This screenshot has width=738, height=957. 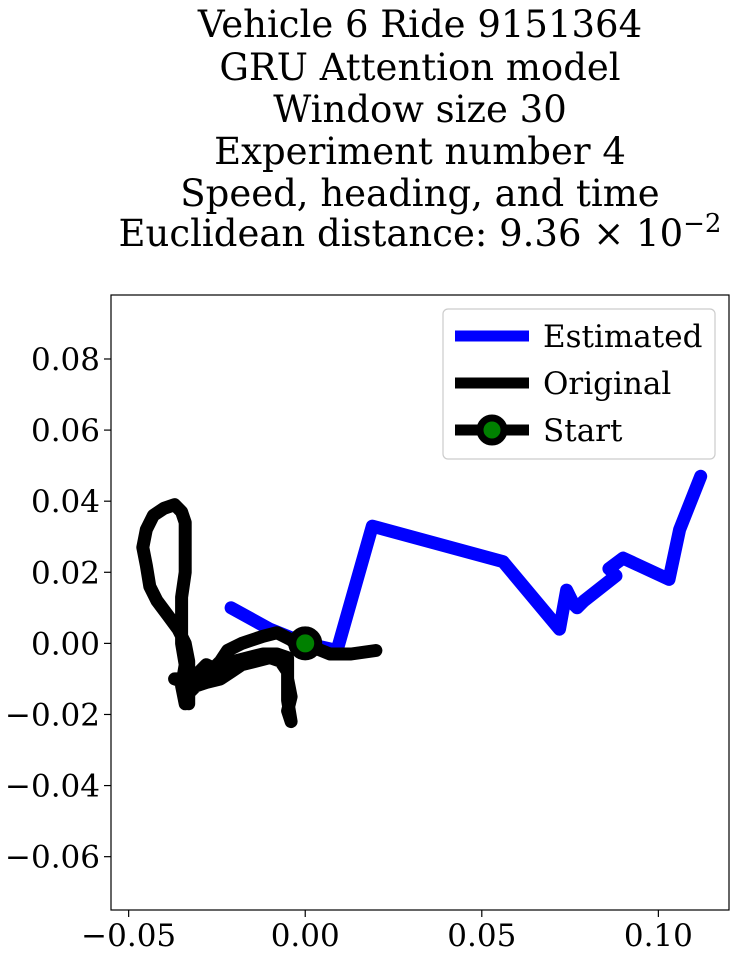 I want to click on y-tick-label: −0.02, so click(x=52, y=715).